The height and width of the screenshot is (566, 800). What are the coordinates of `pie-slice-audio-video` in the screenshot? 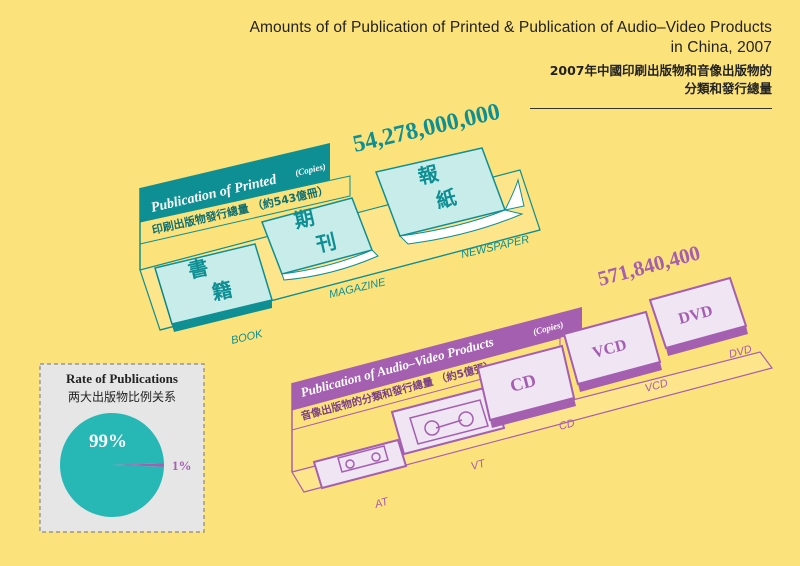 It's located at (138, 465).